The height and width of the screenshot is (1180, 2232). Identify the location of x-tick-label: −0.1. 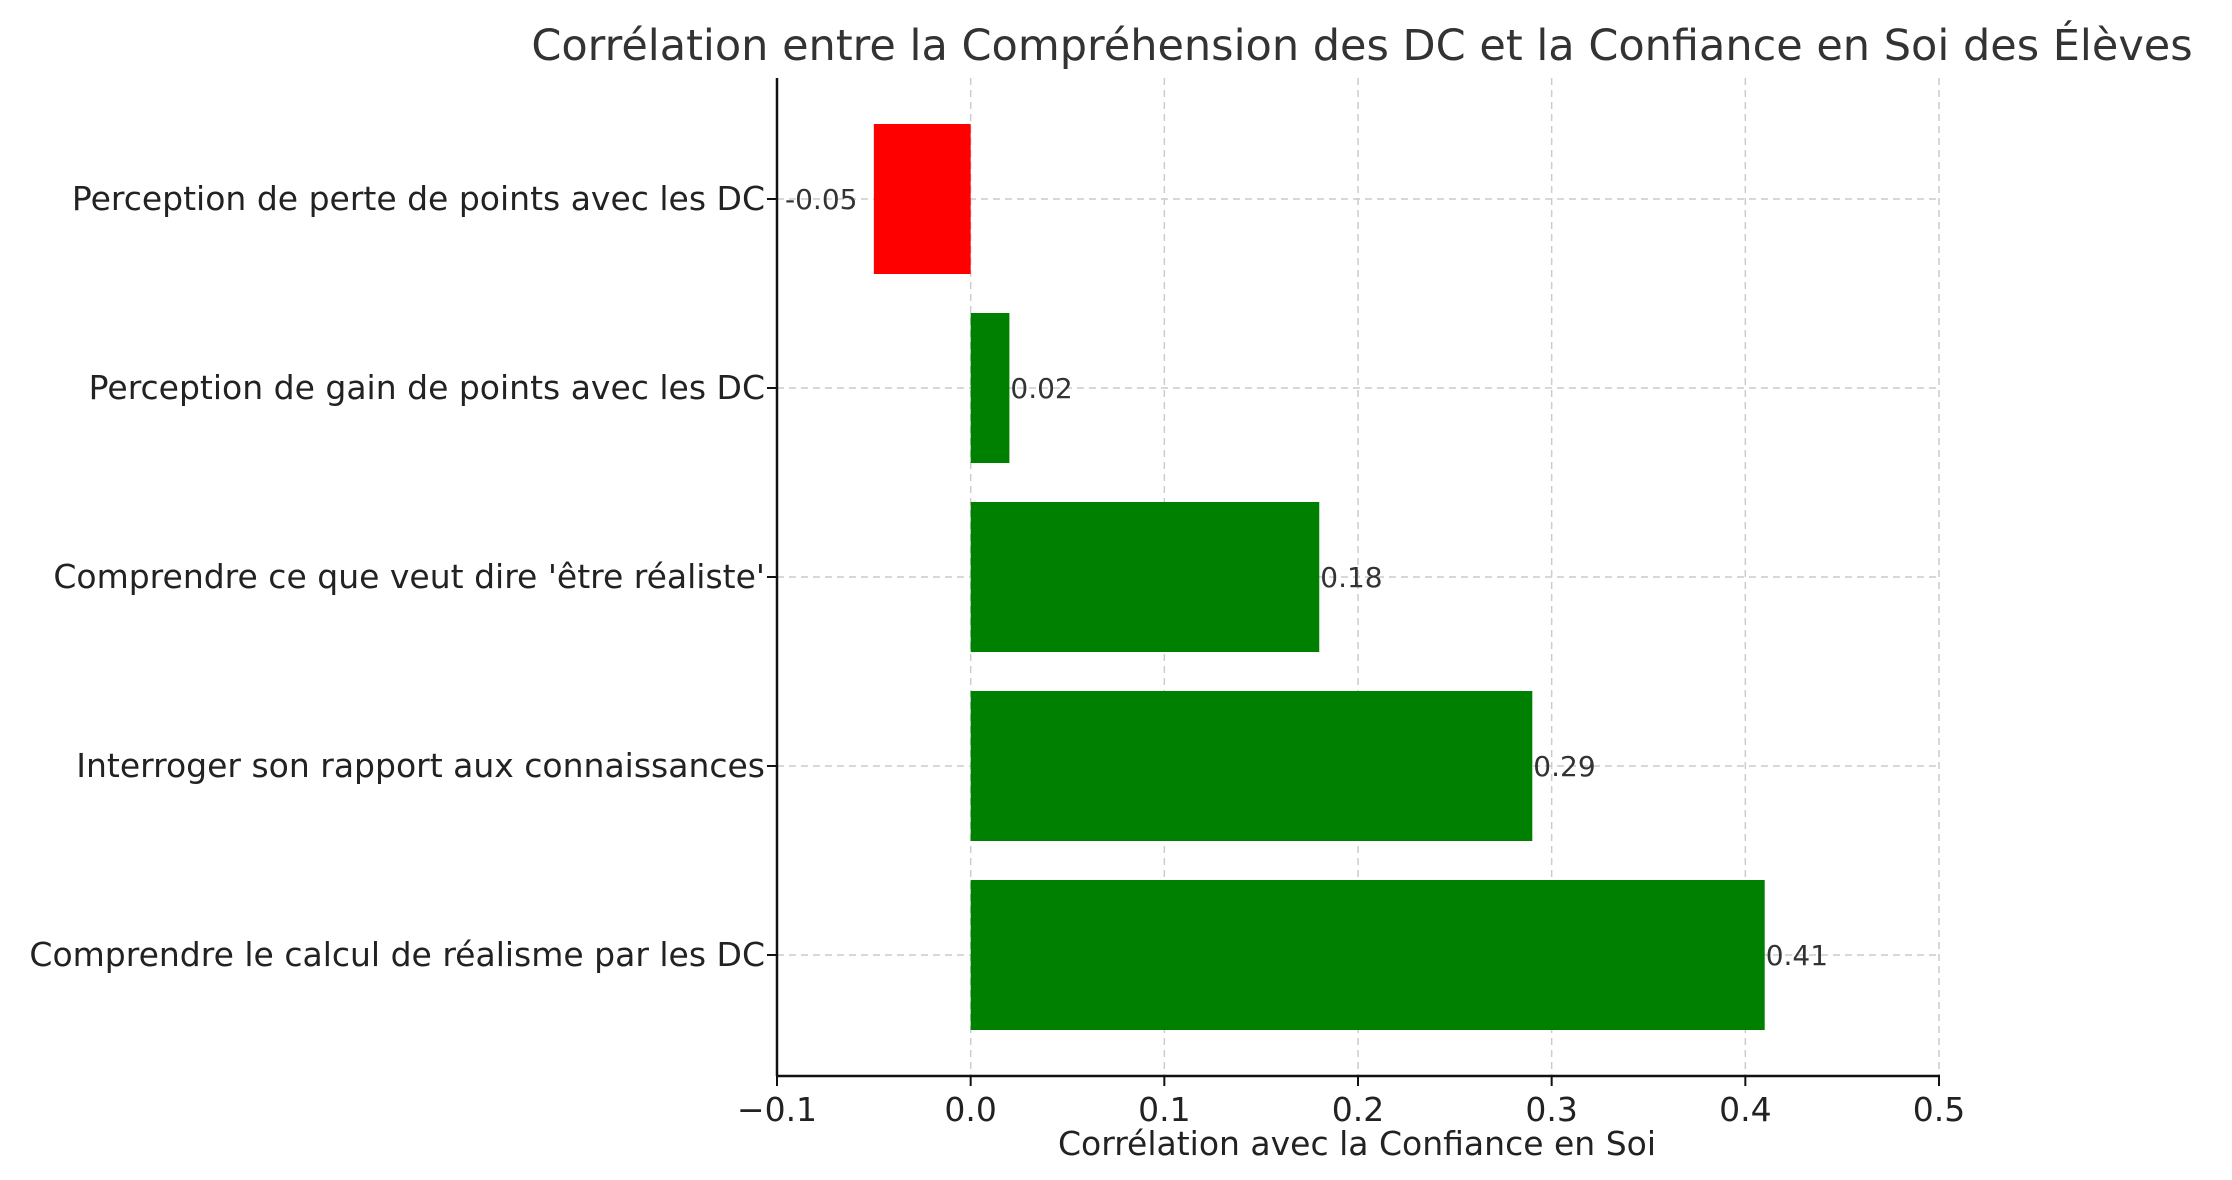
(777, 1109).